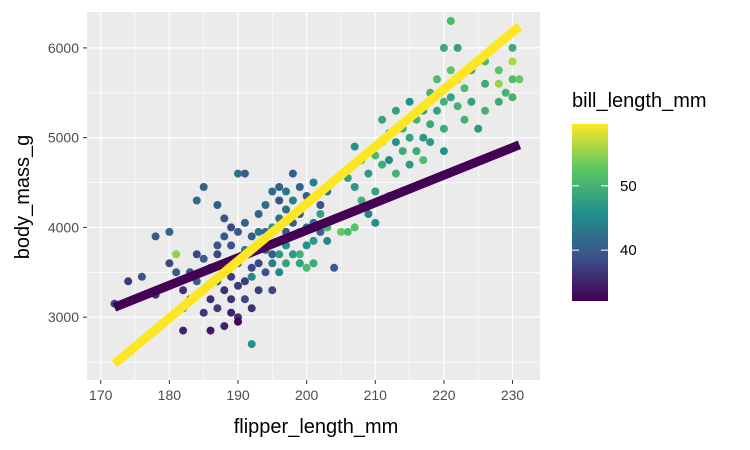 The image size is (750, 450). What do you see at coordinates (63, 317) in the screenshot?
I see `y-tick-label: 3000` at bounding box center [63, 317].